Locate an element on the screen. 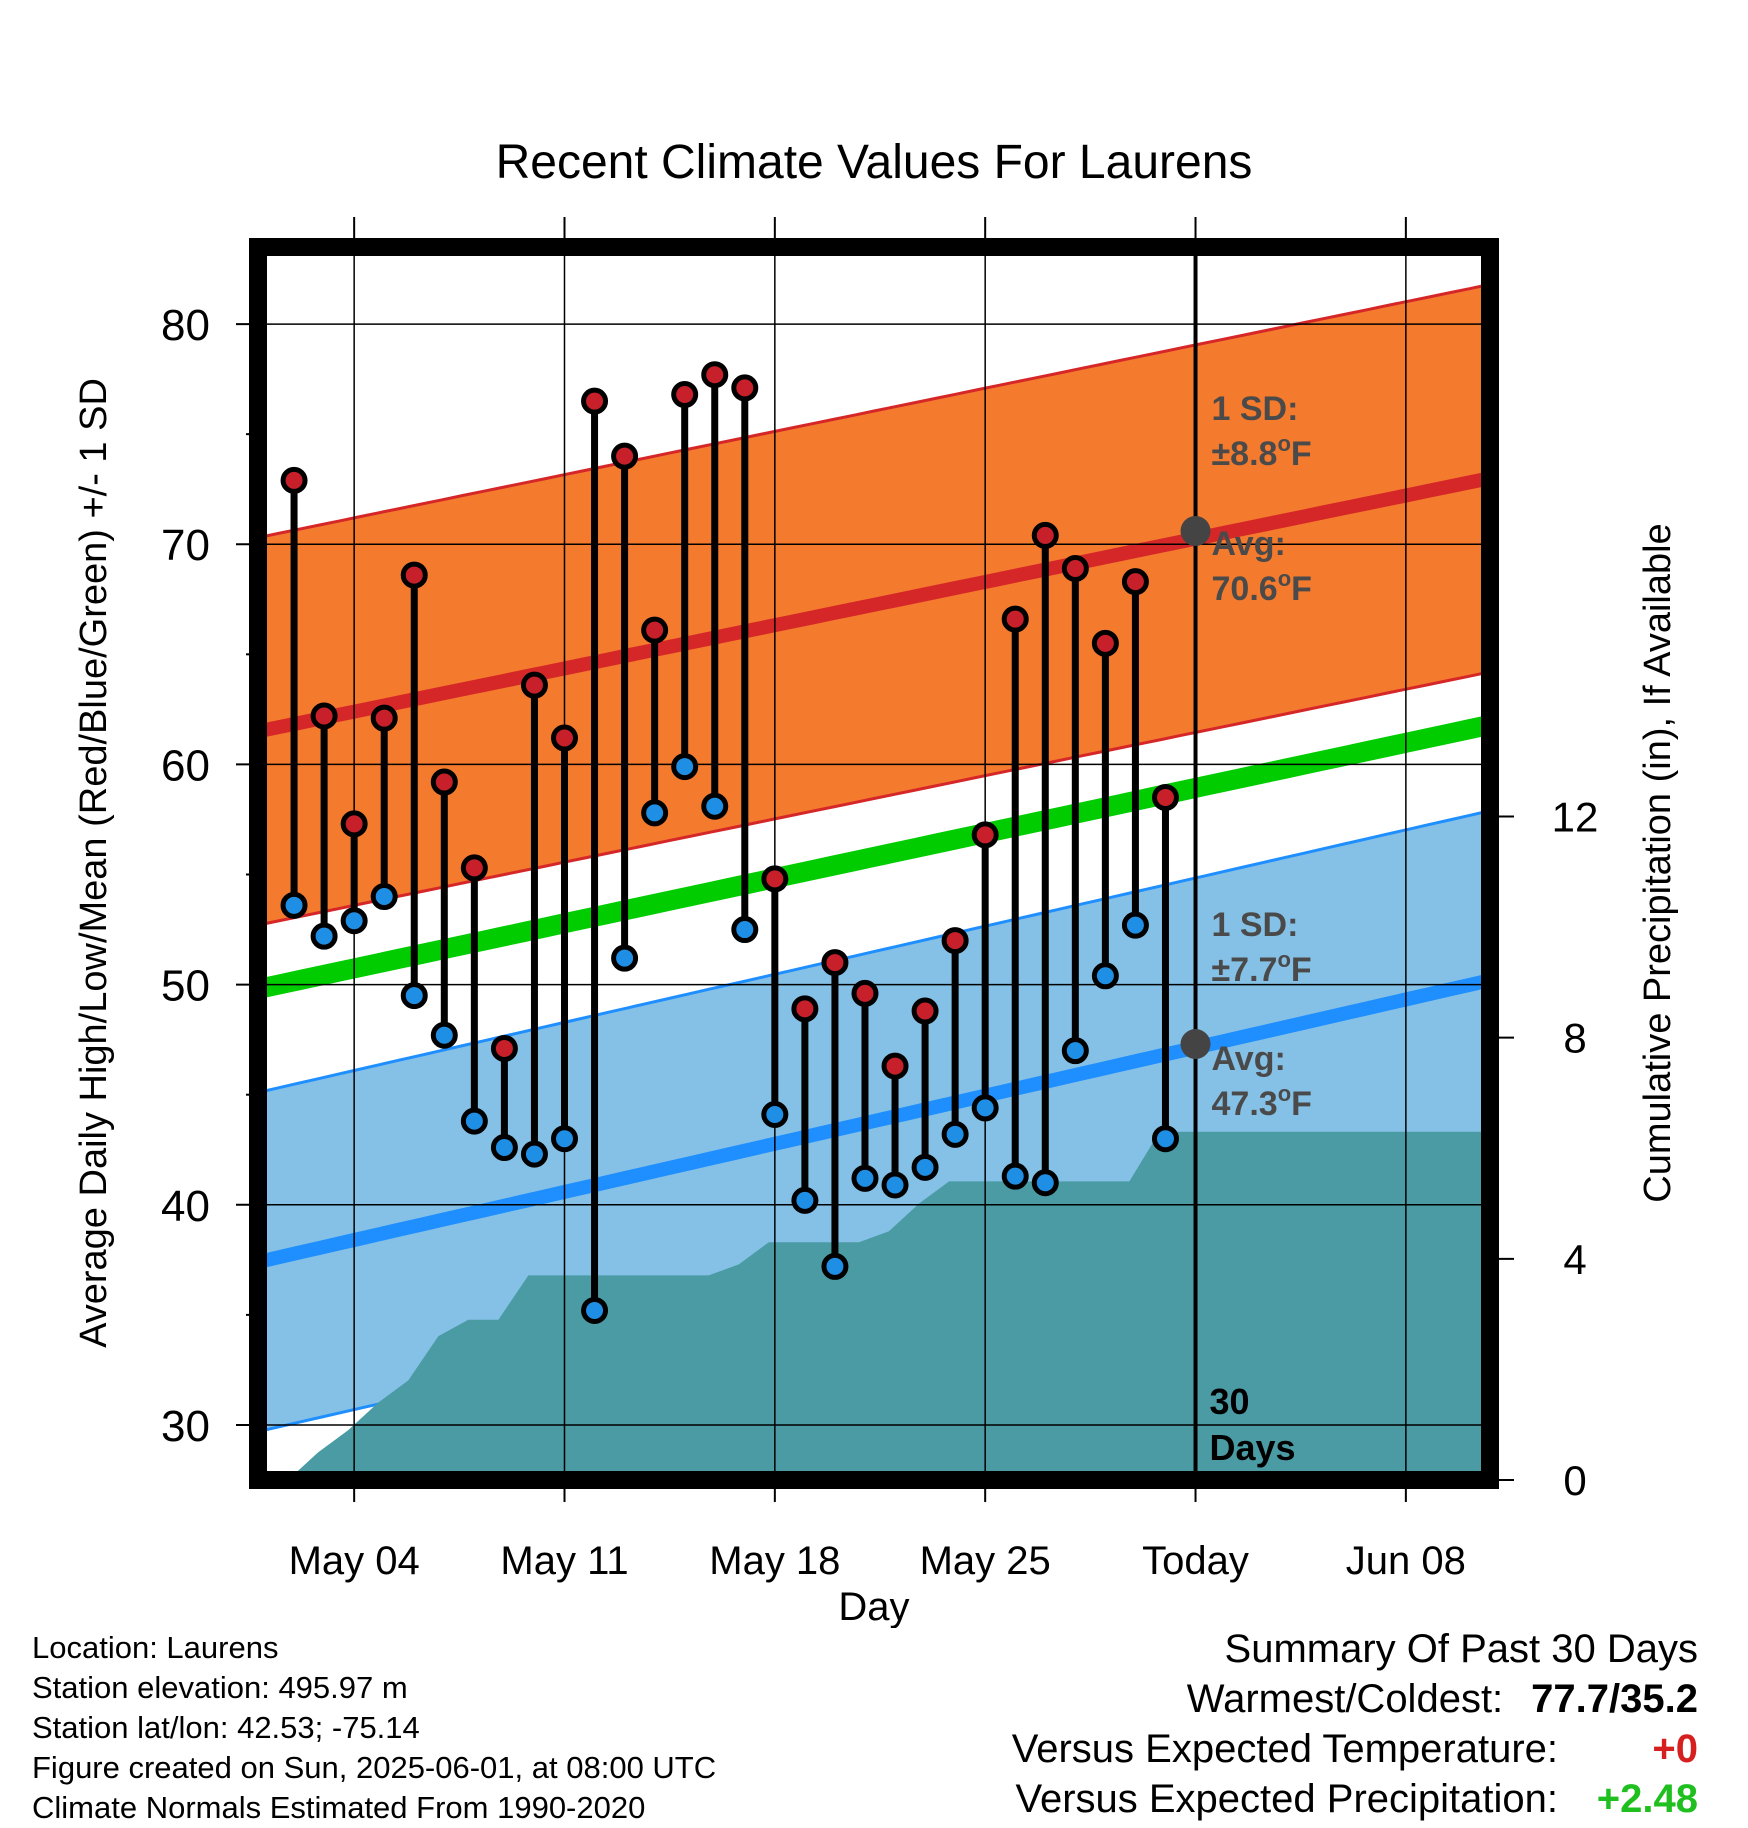 The image size is (1748, 1828). location-text: Location: Laurens is located at coordinates (155, 1647).